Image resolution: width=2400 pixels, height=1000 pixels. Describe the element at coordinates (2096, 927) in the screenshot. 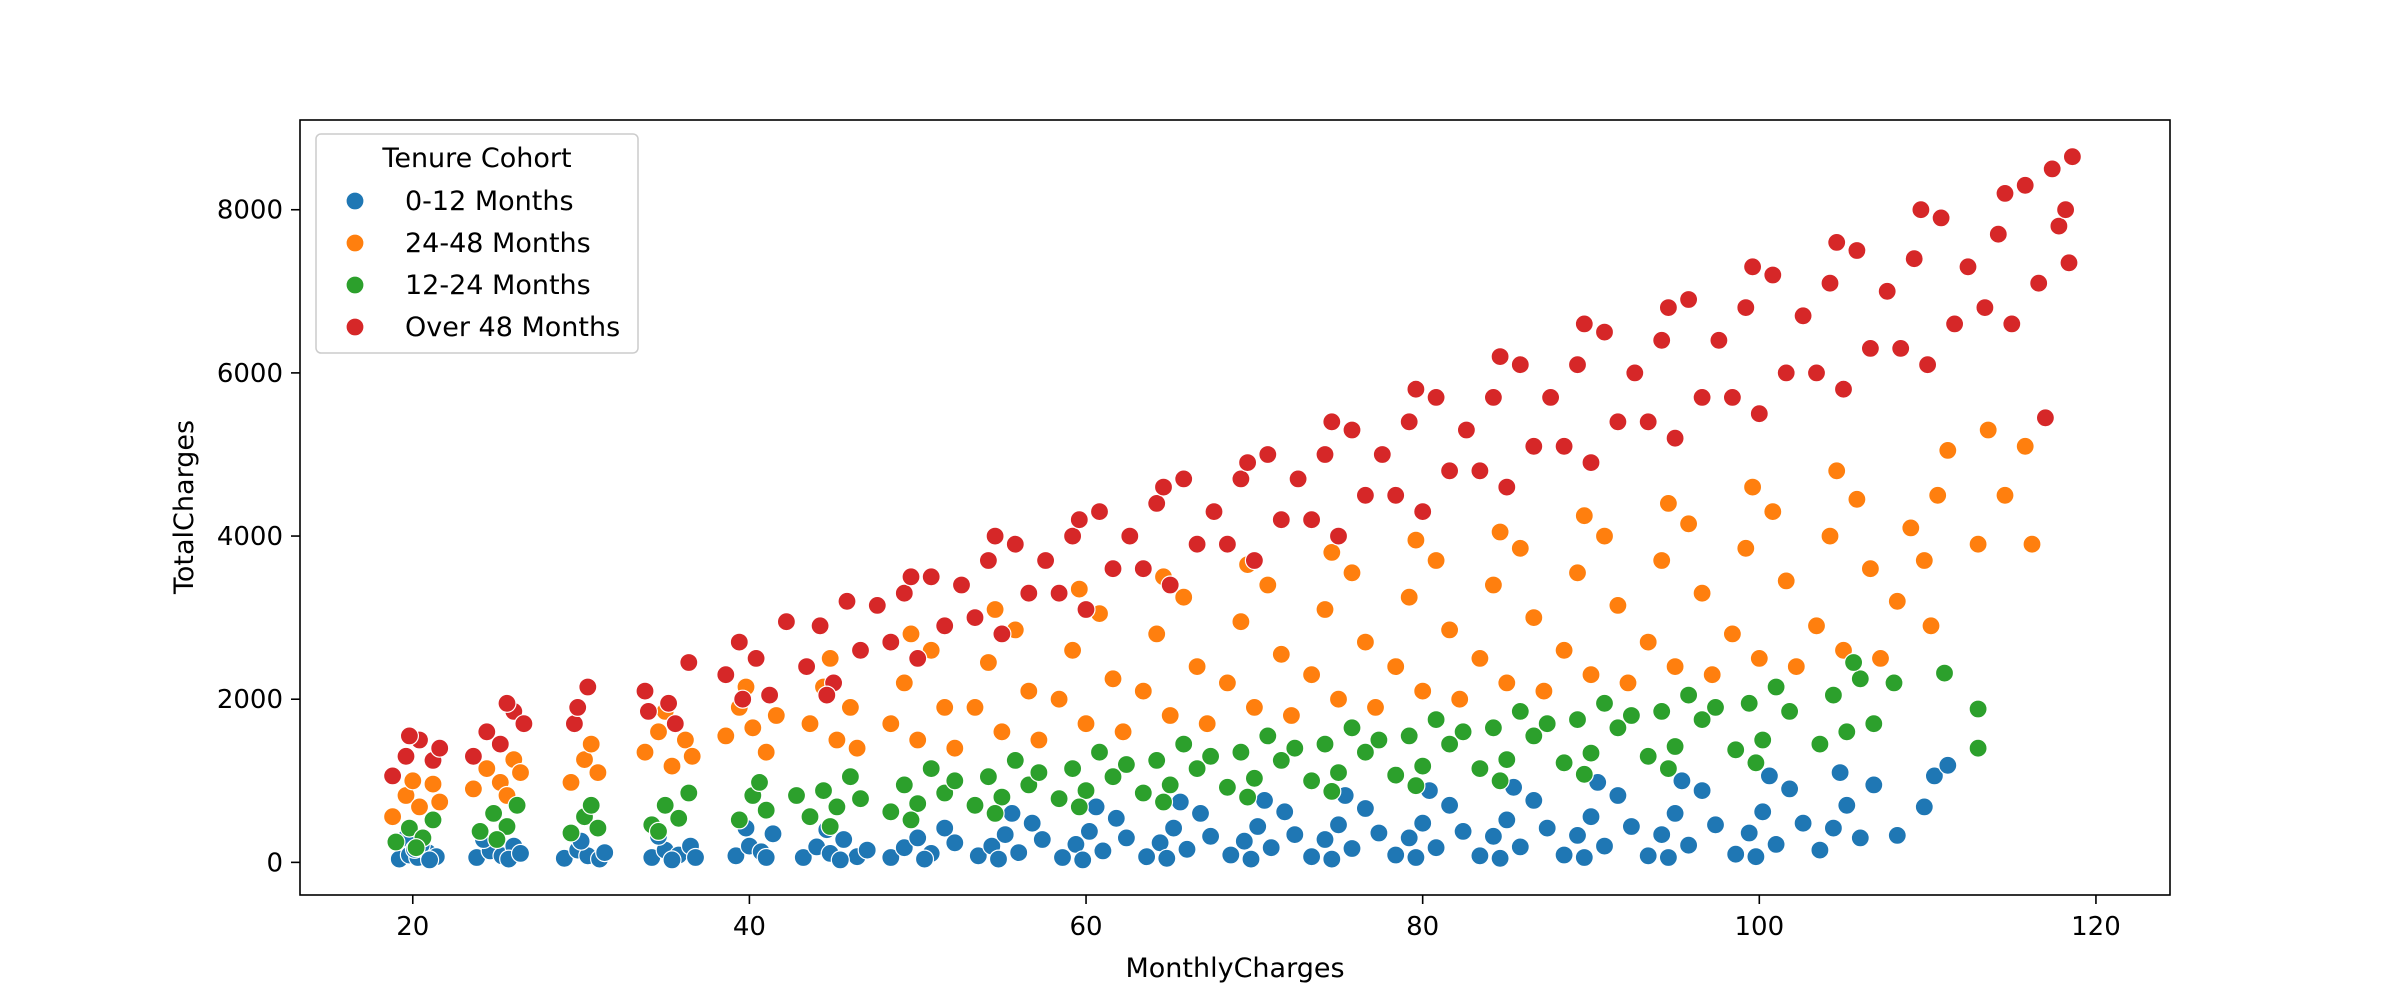

I see `x-tick-label: 120` at that location.